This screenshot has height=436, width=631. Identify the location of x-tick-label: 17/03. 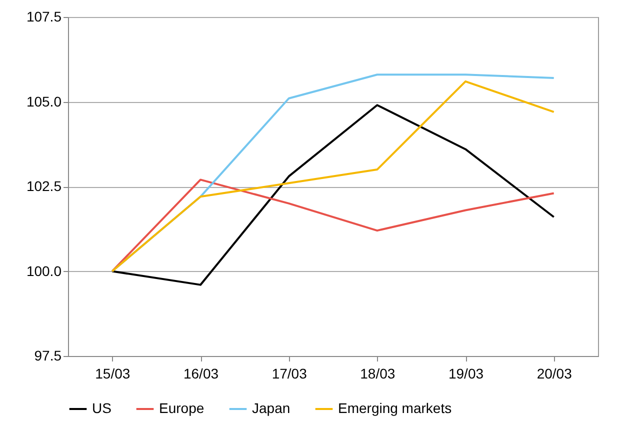
(290, 374).